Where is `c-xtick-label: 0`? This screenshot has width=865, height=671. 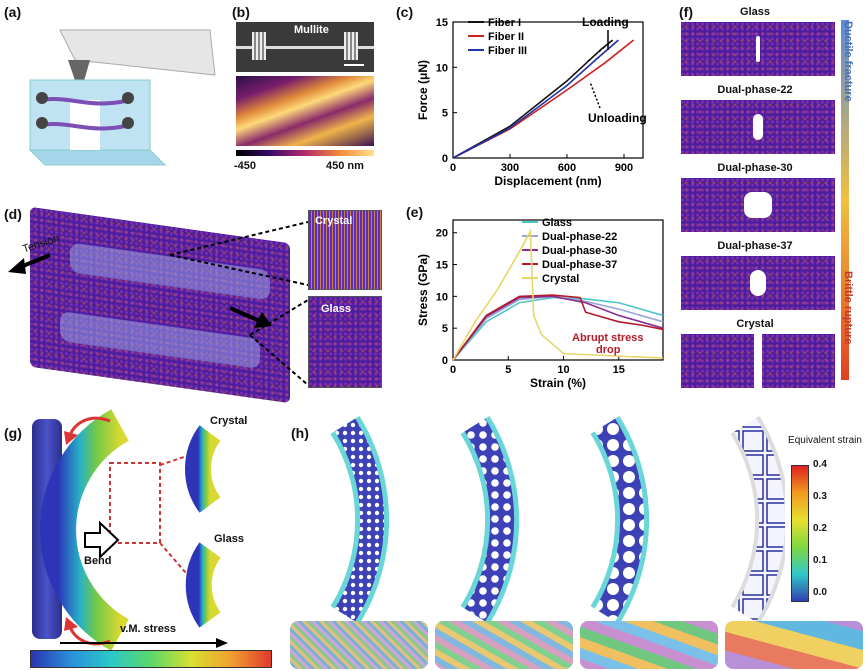
c-xtick-label: 0 is located at coordinates (453, 168).